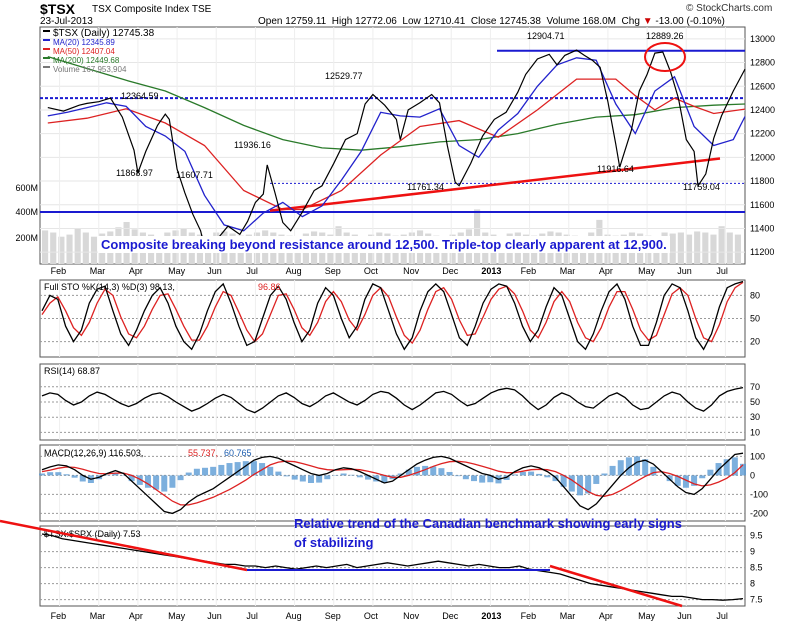 The image size is (800, 629). Describe the element at coordinates (563, 21) in the screenshot. I see `volume-label: Volume` at that location.